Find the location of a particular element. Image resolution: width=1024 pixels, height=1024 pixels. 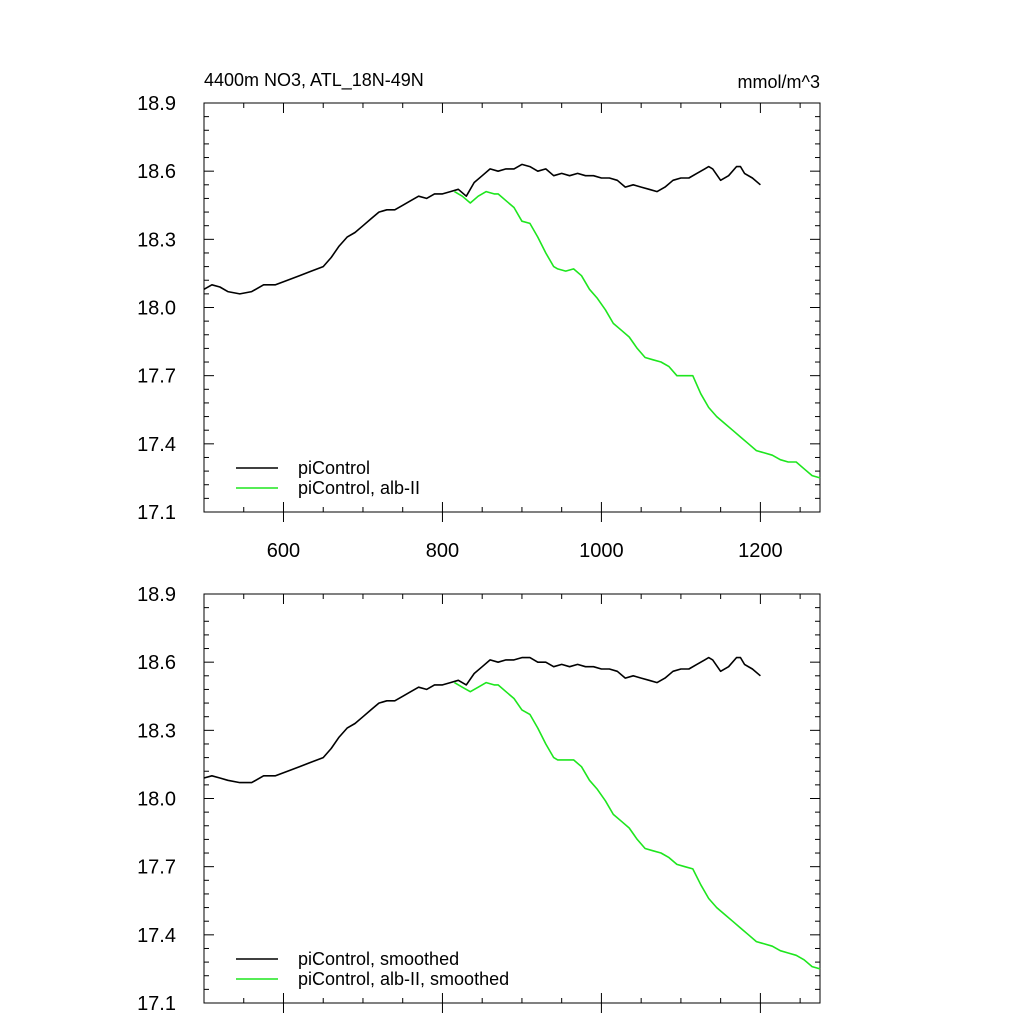

legend-label: piControl, alb-II is located at coordinates (359, 488).